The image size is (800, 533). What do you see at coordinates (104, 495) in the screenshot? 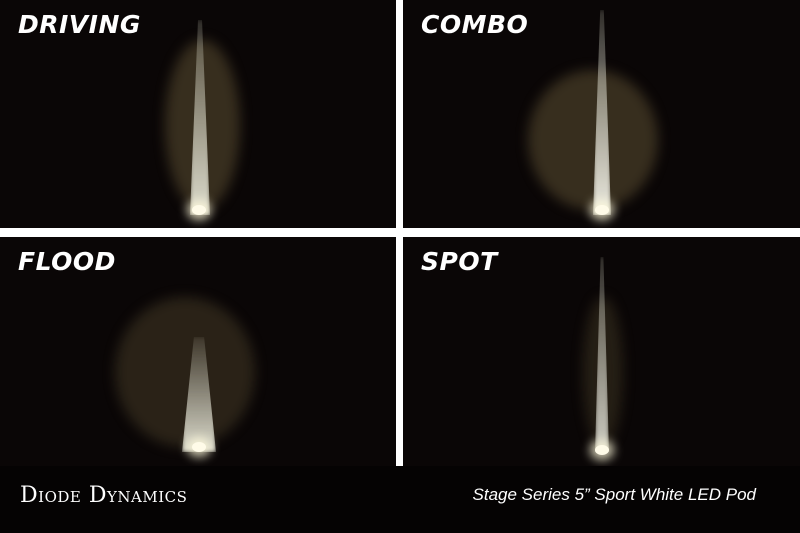
I see `brand-logo: Diode Dynamics` at bounding box center [104, 495].